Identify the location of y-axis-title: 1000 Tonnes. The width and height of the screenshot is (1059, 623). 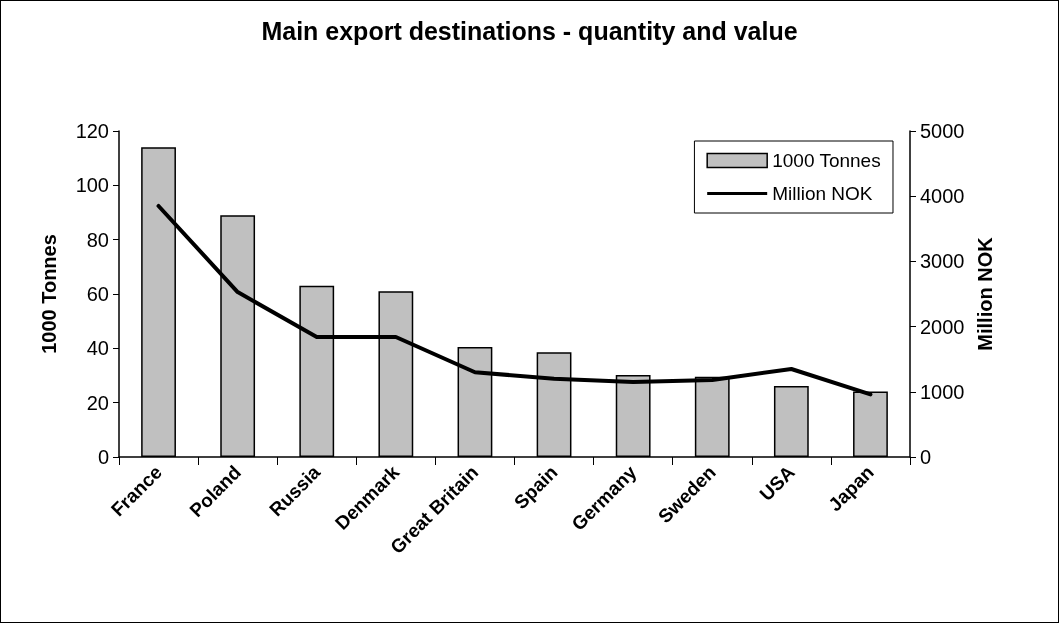
(49, 294).